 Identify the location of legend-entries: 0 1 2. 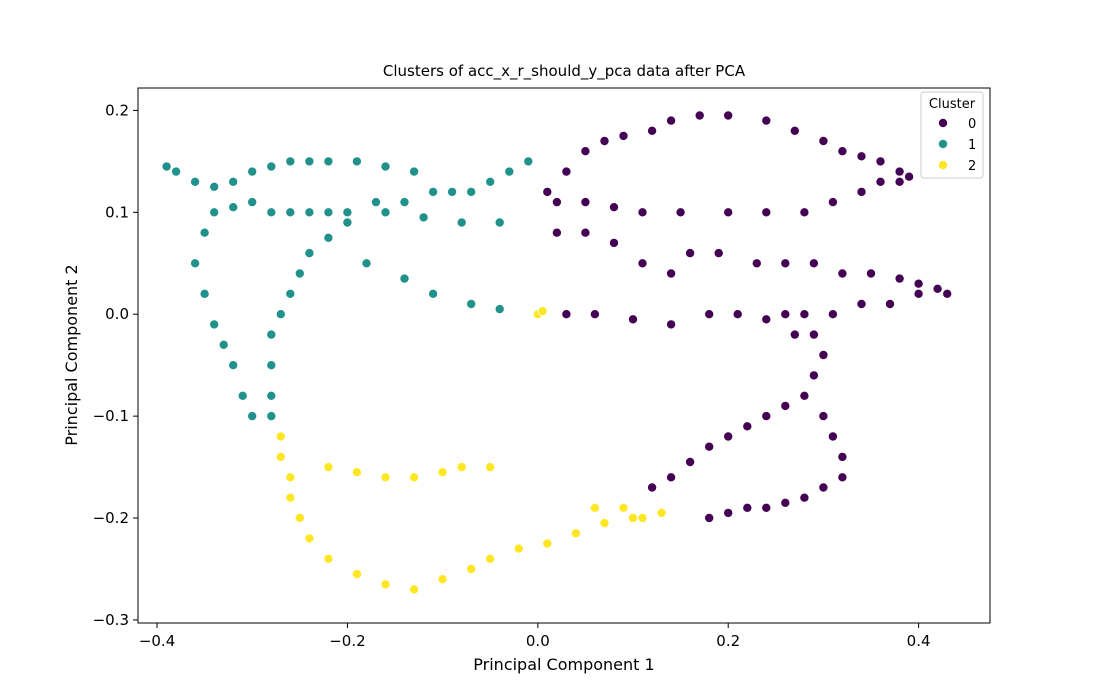
(957, 145).